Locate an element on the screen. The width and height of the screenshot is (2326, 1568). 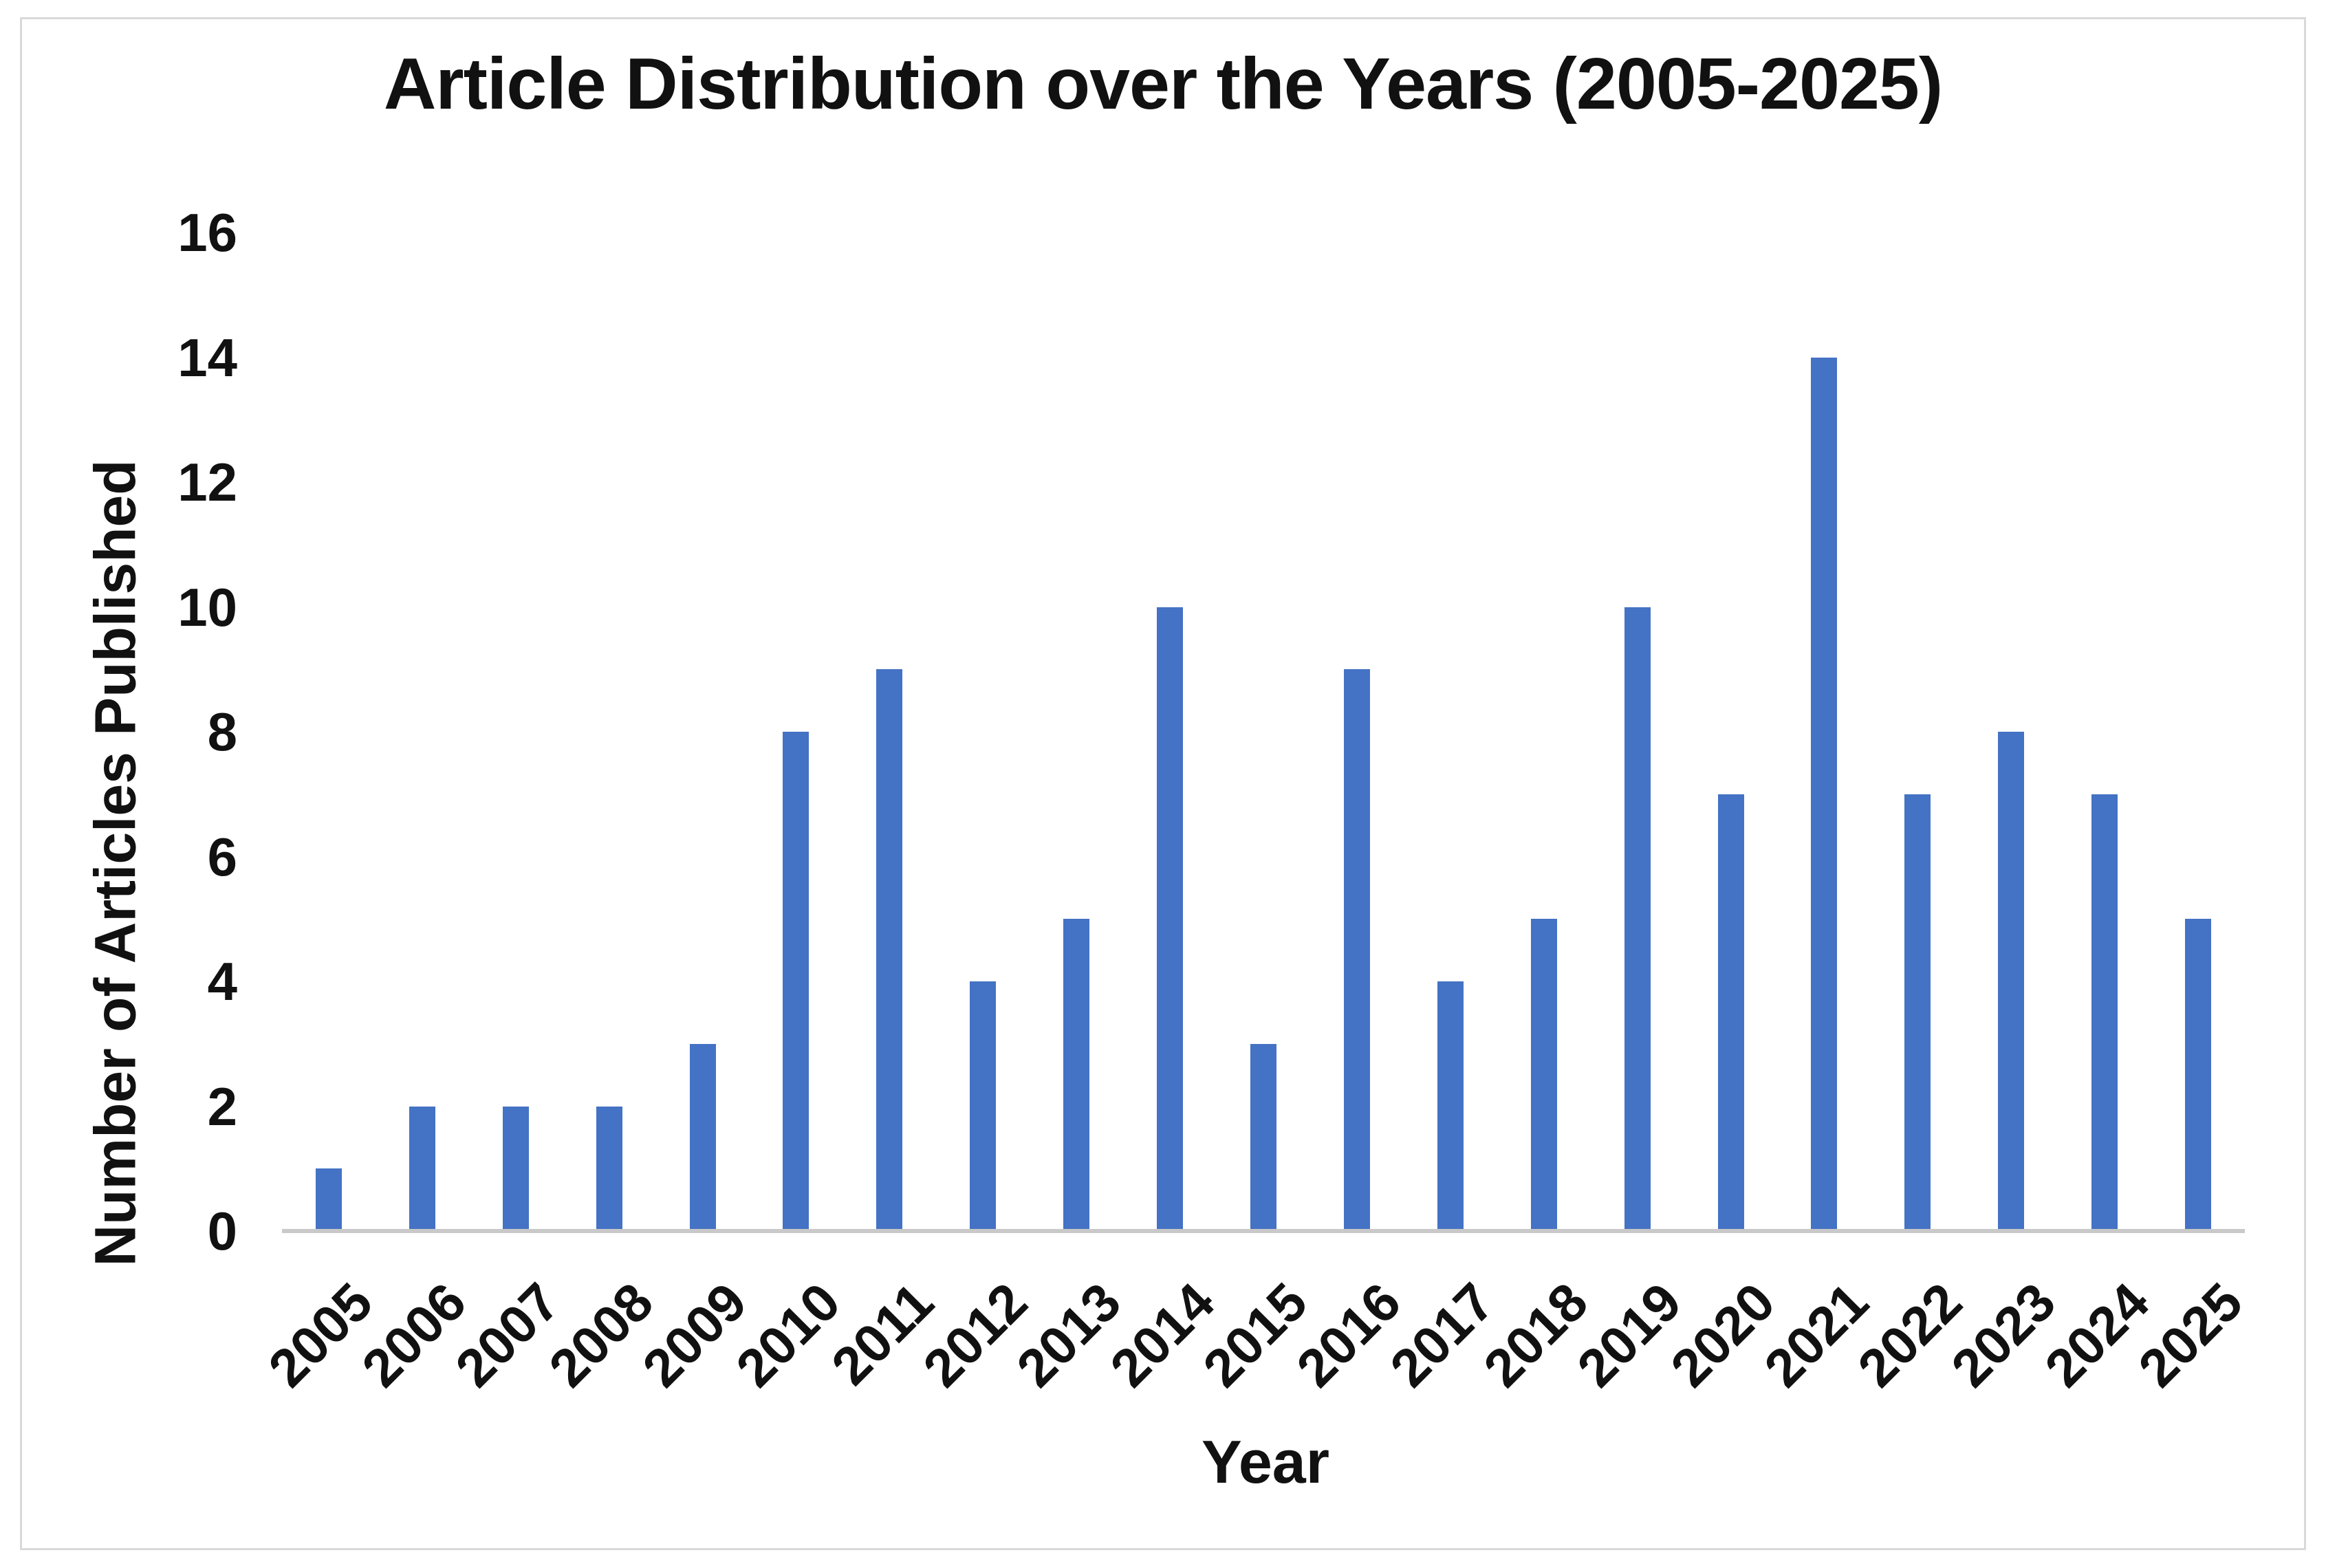
y-tick-label-0: 0 is located at coordinates (222, 1231).